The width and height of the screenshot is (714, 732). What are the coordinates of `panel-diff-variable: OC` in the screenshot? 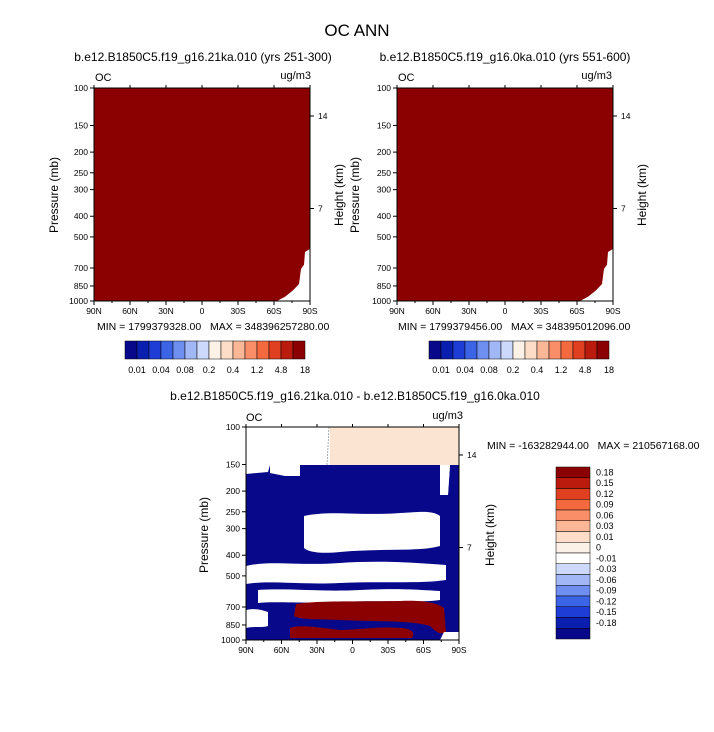 It's located at (254, 418).